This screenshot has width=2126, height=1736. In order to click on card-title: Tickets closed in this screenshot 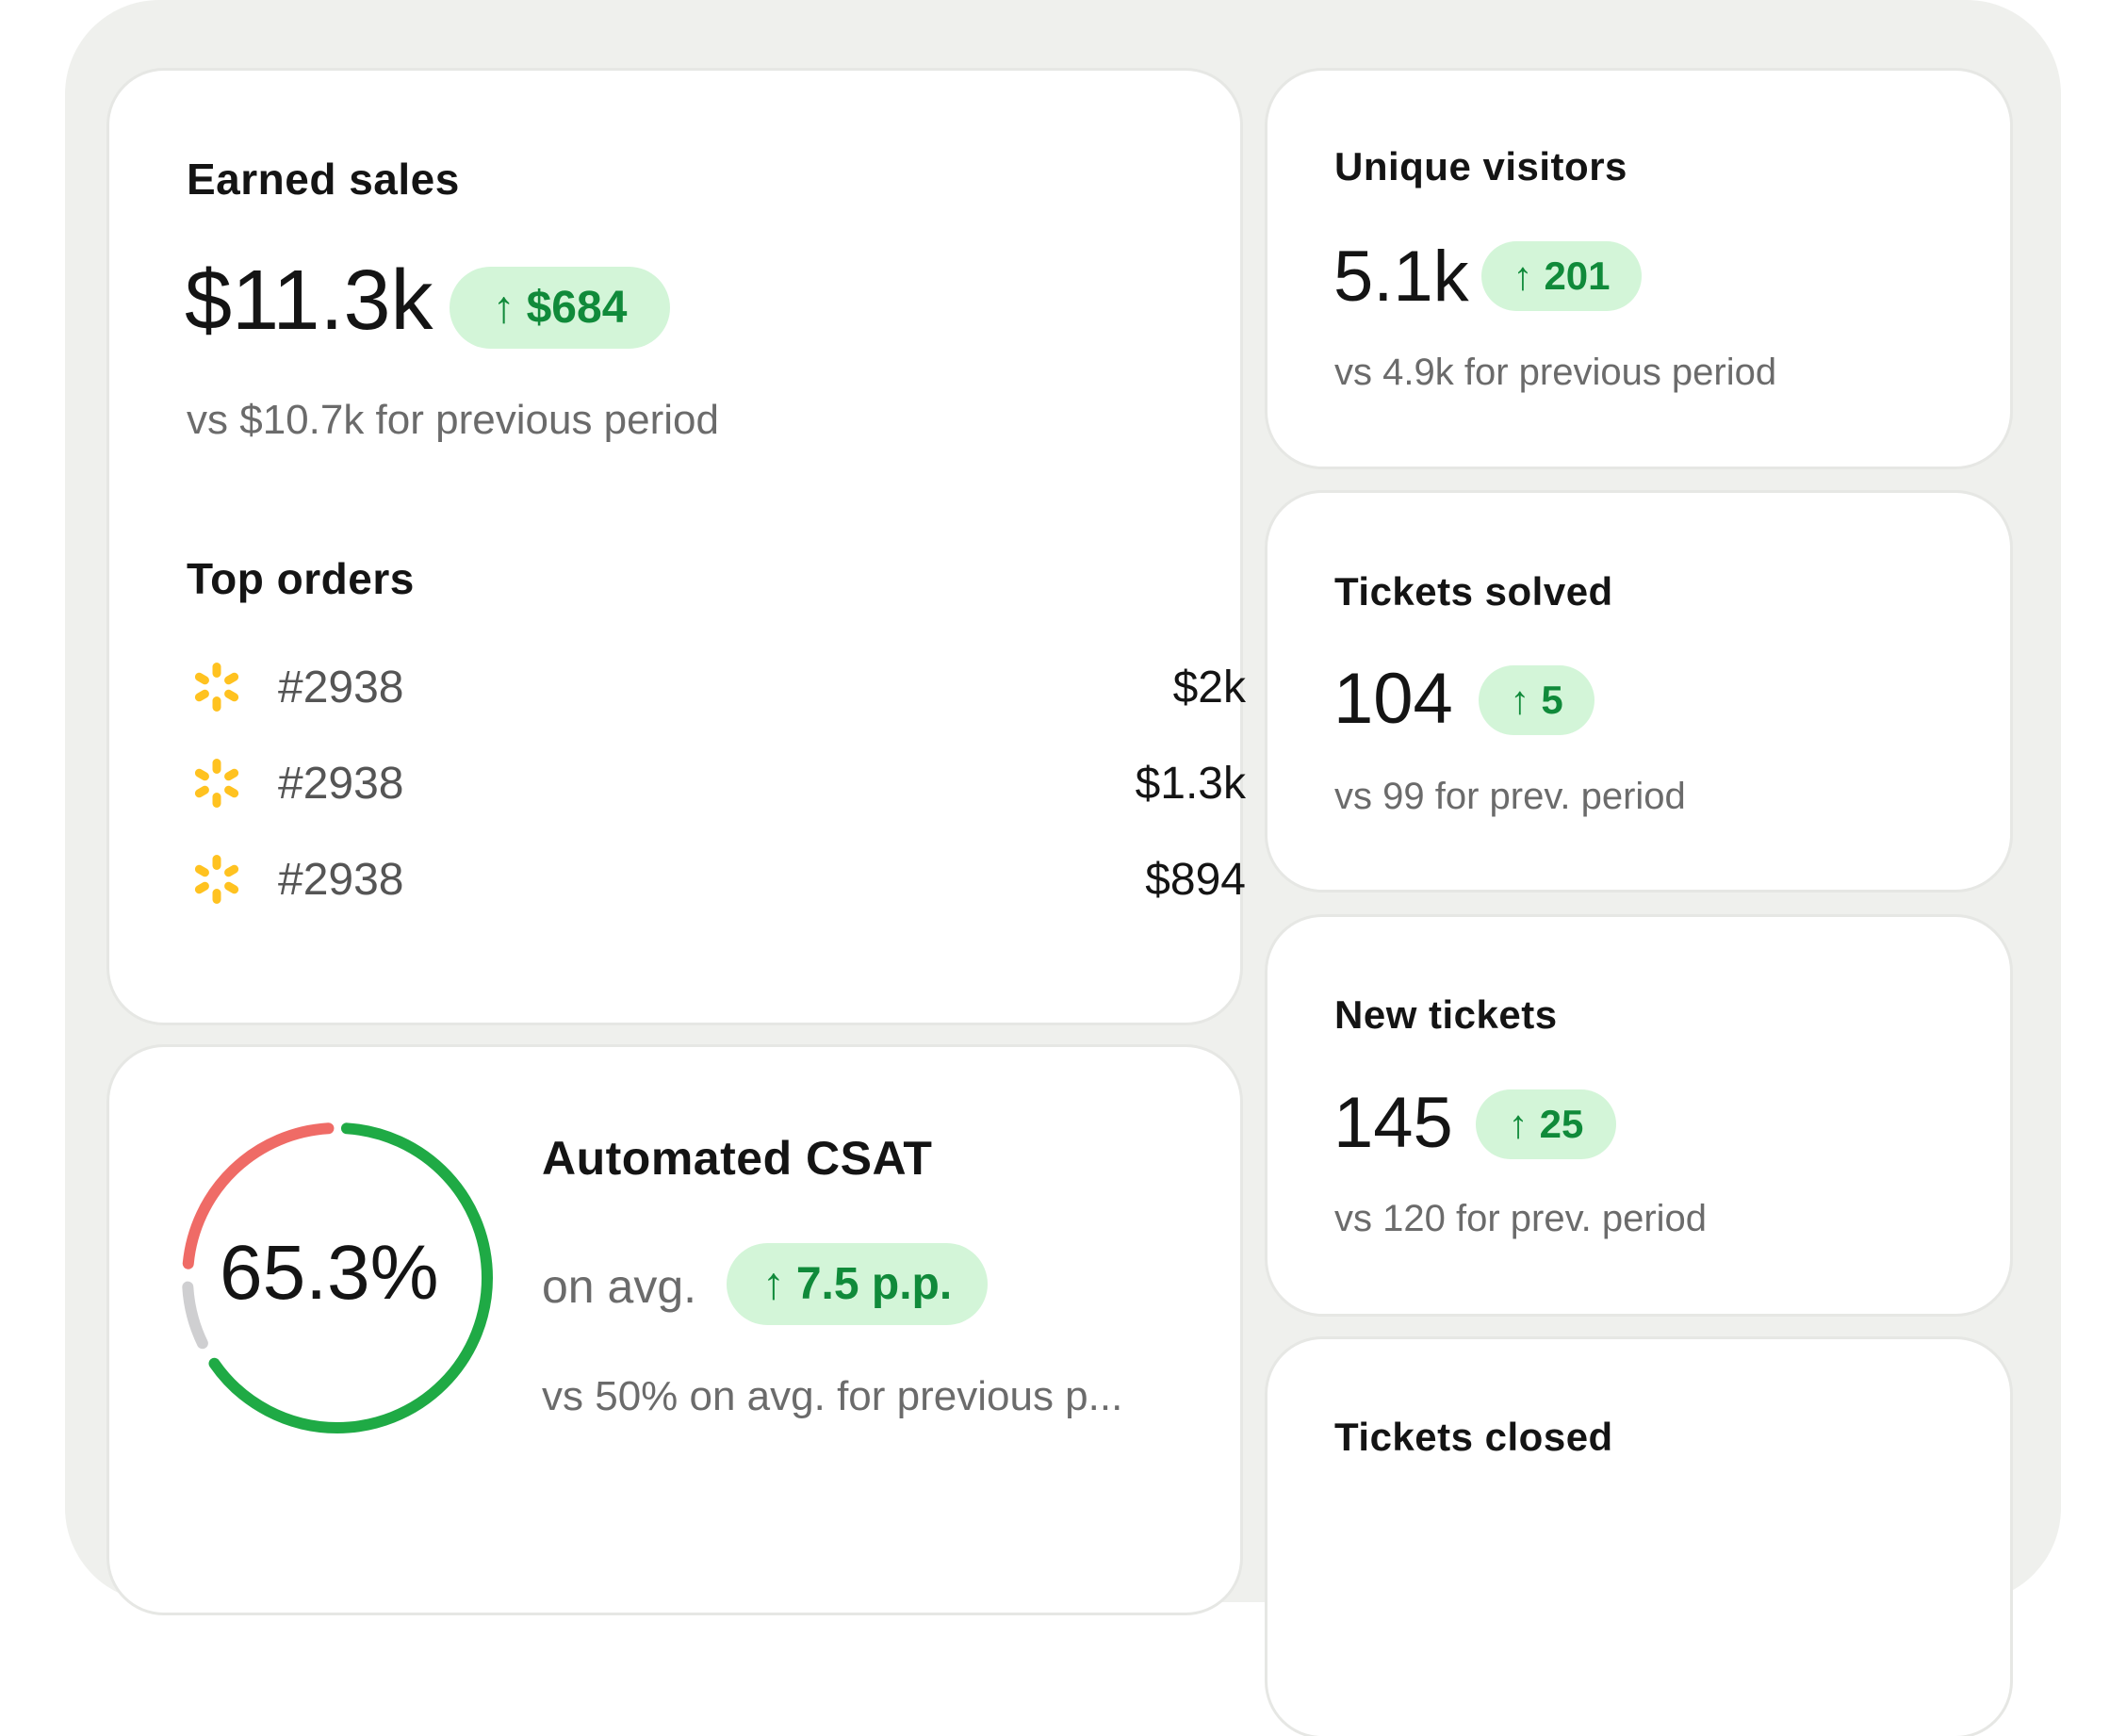, I will do `click(1473, 1437)`.